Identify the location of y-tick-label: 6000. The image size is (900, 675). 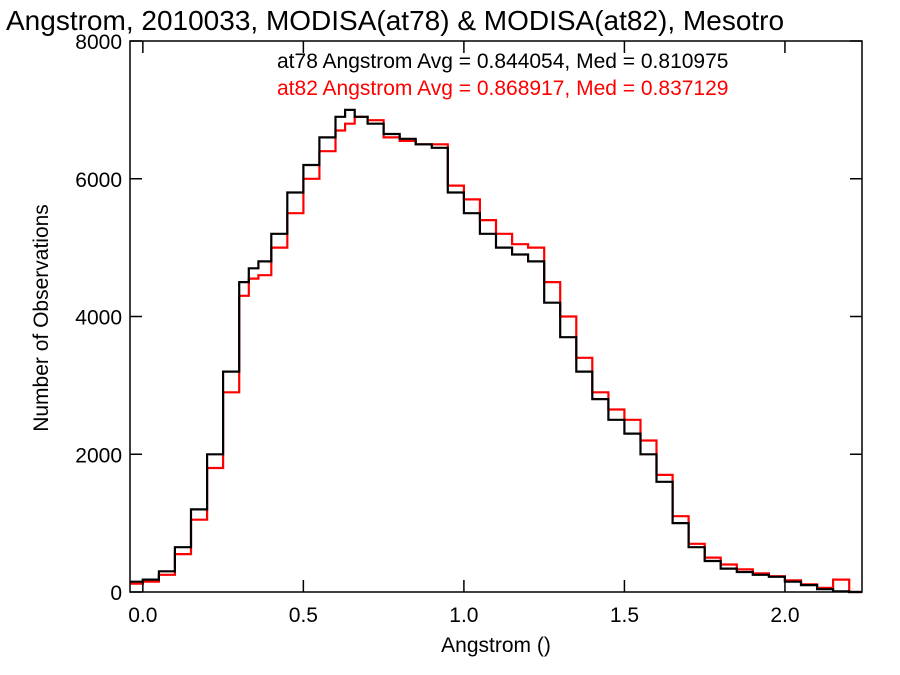
(98, 180).